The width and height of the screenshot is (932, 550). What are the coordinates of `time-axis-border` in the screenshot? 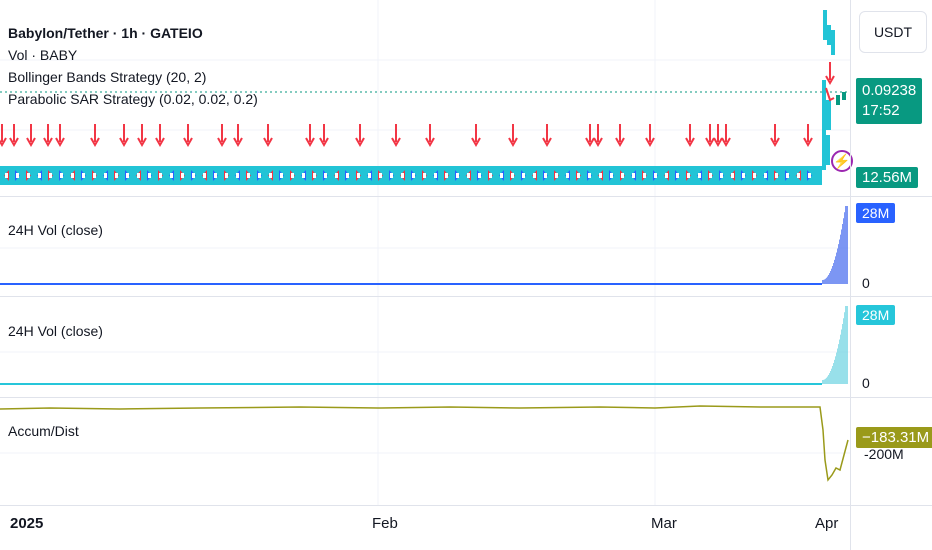 It's located at (466, 505).